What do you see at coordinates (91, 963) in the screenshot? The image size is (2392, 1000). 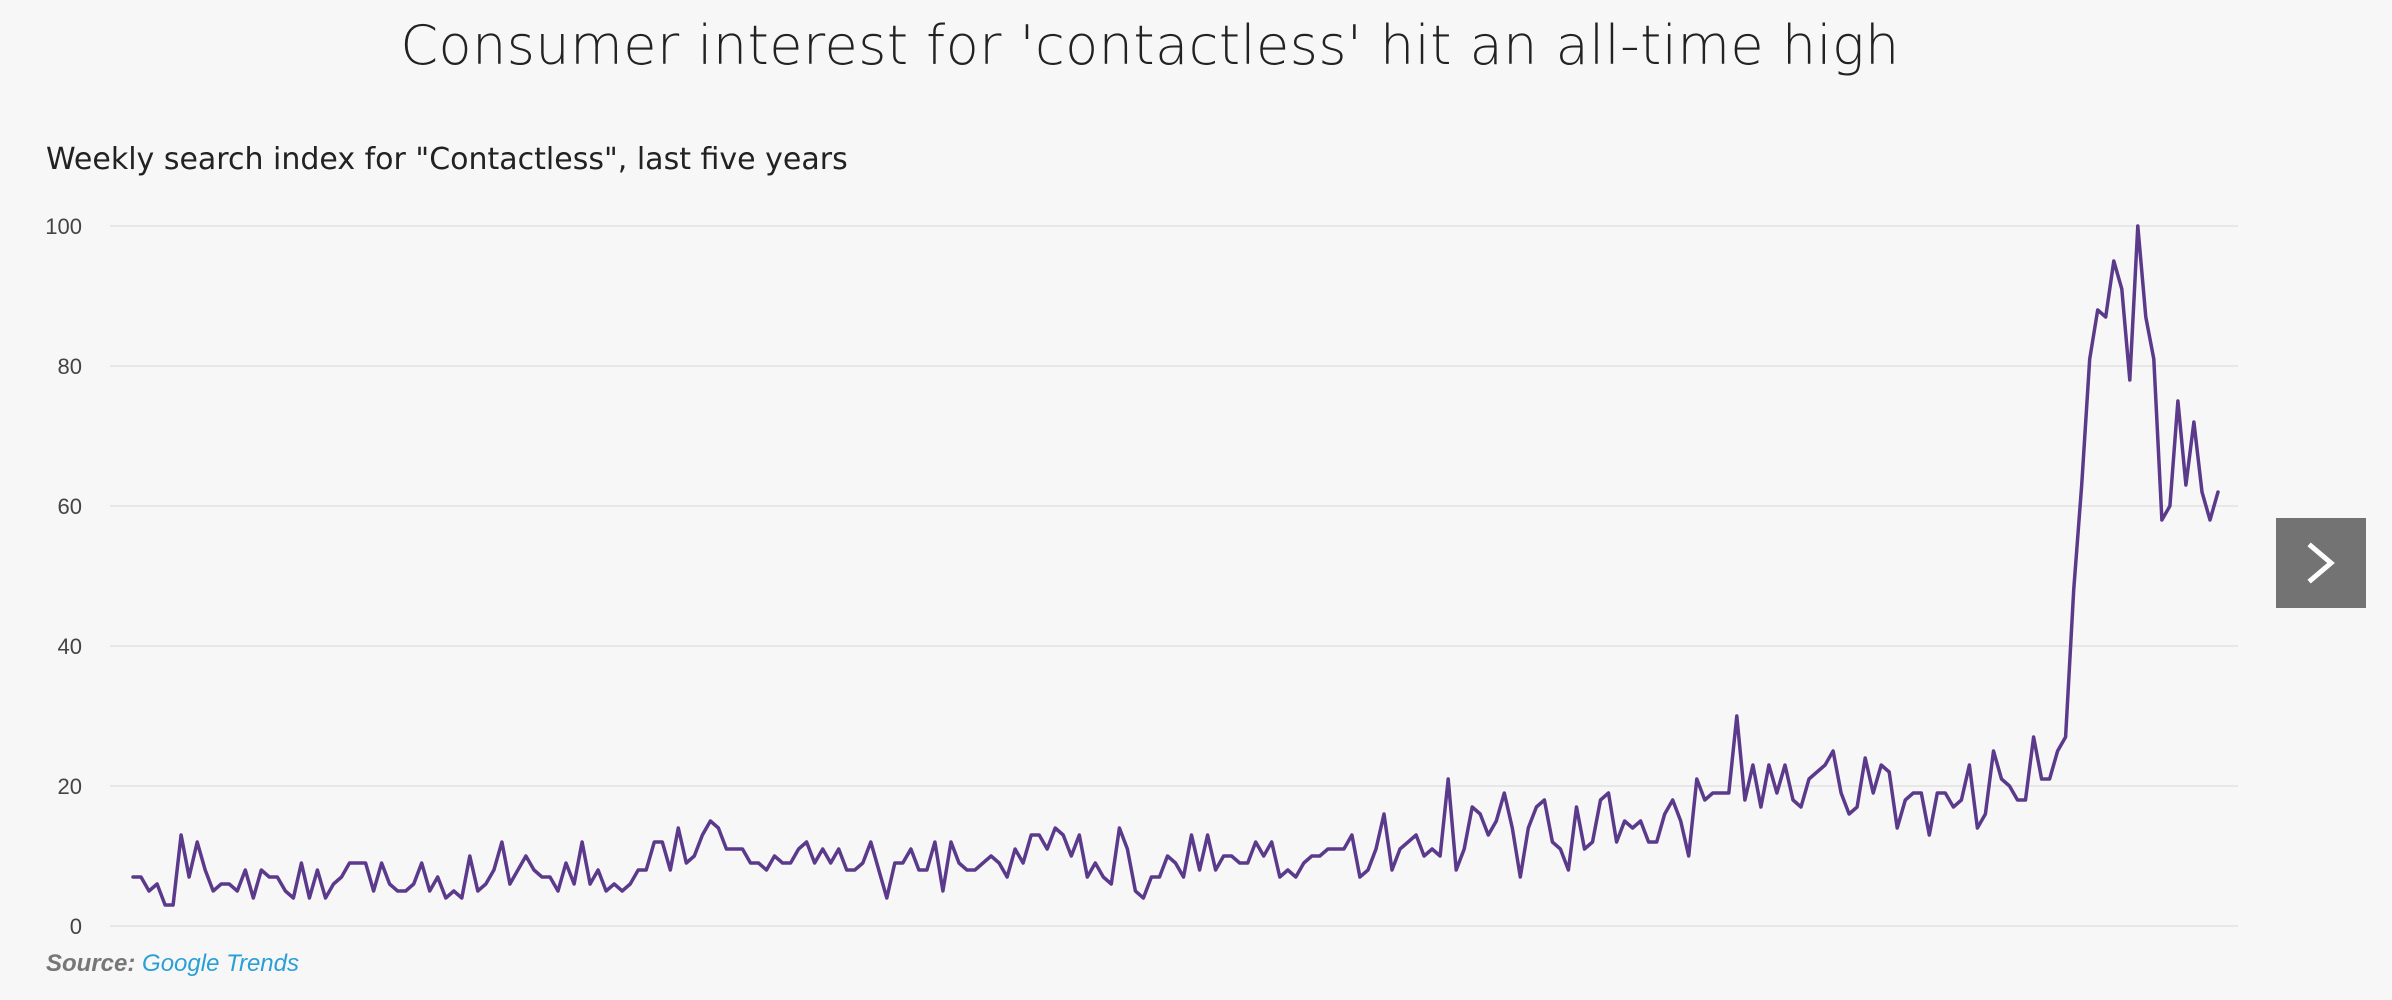 I see `source-label: Source:` at bounding box center [91, 963].